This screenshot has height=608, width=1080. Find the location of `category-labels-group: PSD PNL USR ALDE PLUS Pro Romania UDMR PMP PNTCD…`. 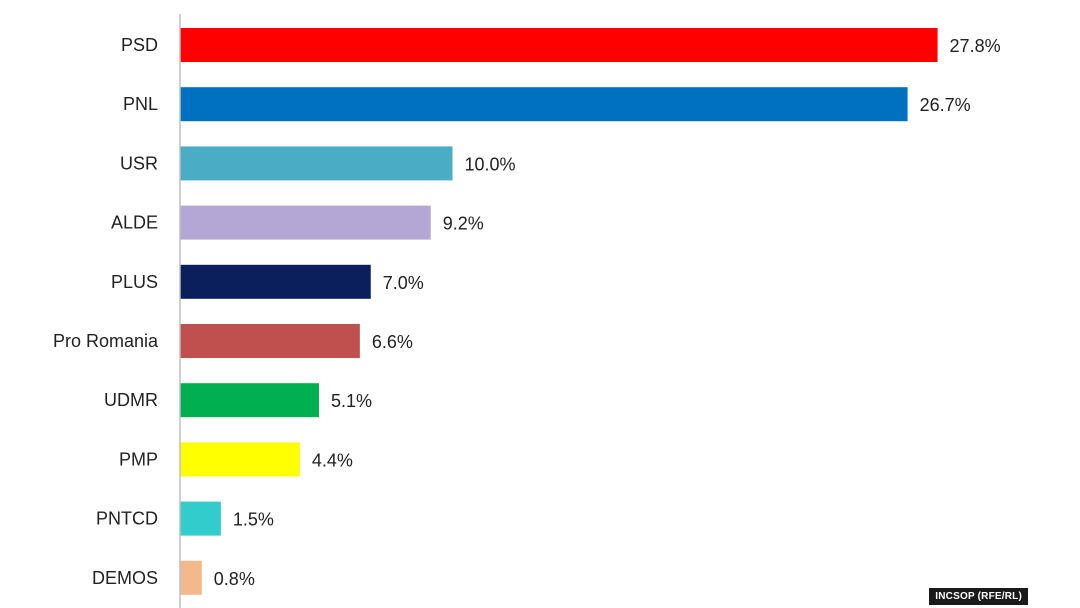

category-labels-group: PSD PNL USR ALDE PLUS Pro Romania UDMR PMP PNTCD… is located at coordinates (106, 311).